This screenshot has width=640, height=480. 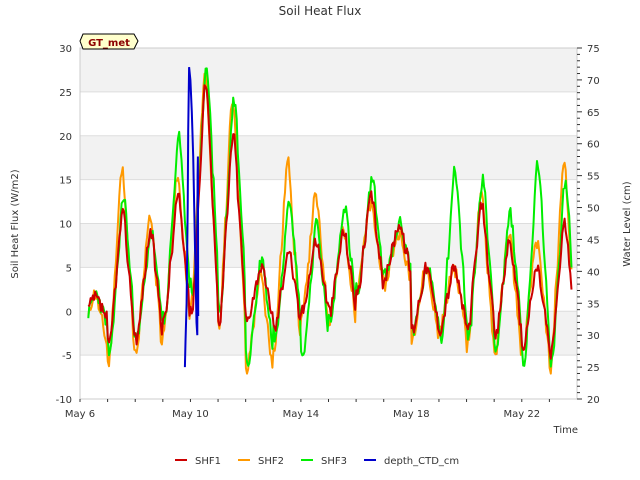 I want to click on x-axis-label: Time, so click(x=565, y=430).